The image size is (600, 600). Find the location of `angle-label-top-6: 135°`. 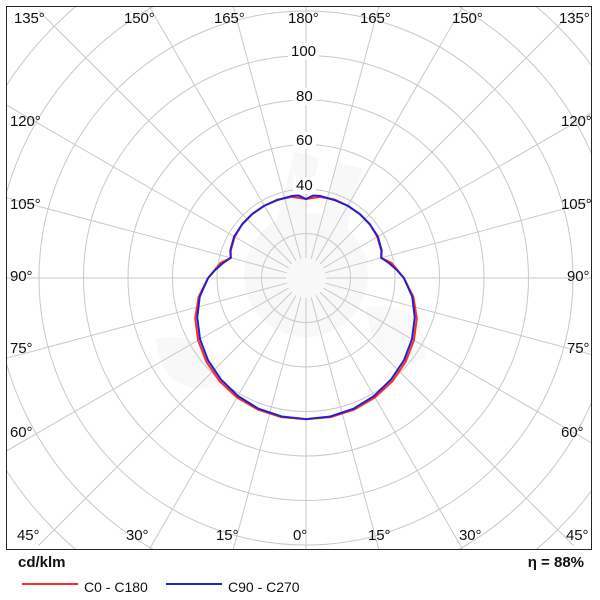

angle-label-top-6: 135° is located at coordinates (574, 18).